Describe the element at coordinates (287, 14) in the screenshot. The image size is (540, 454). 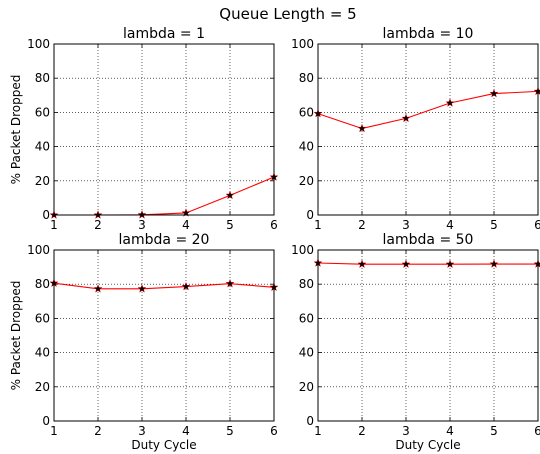
I see `figure-title: Queue Length = 5` at that location.